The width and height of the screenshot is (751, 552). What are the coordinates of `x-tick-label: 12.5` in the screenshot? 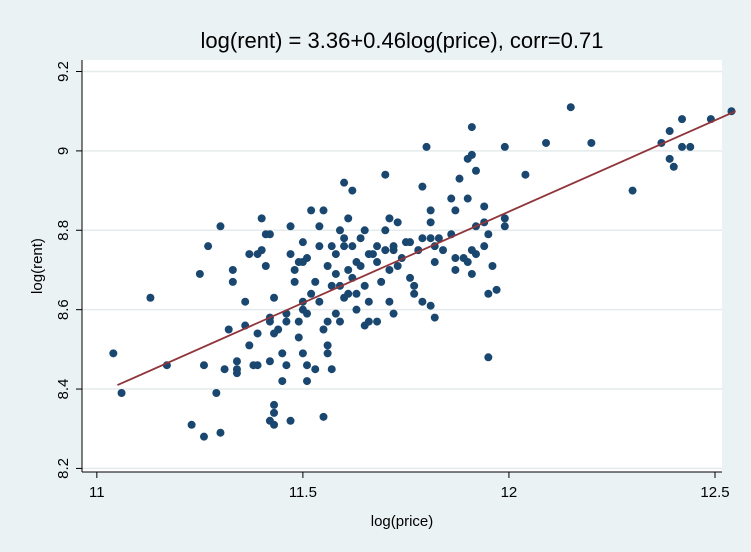 It's located at (714, 492).